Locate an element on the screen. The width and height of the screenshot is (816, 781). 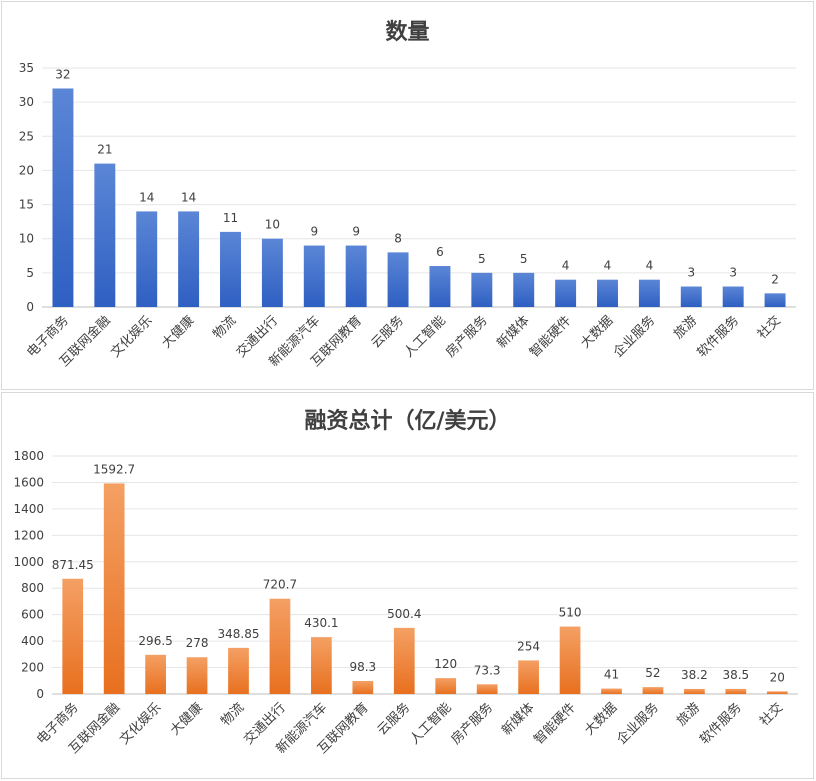
chart-title-financing: 融资总计（亿/美元） is located at coordinates (407, 421).